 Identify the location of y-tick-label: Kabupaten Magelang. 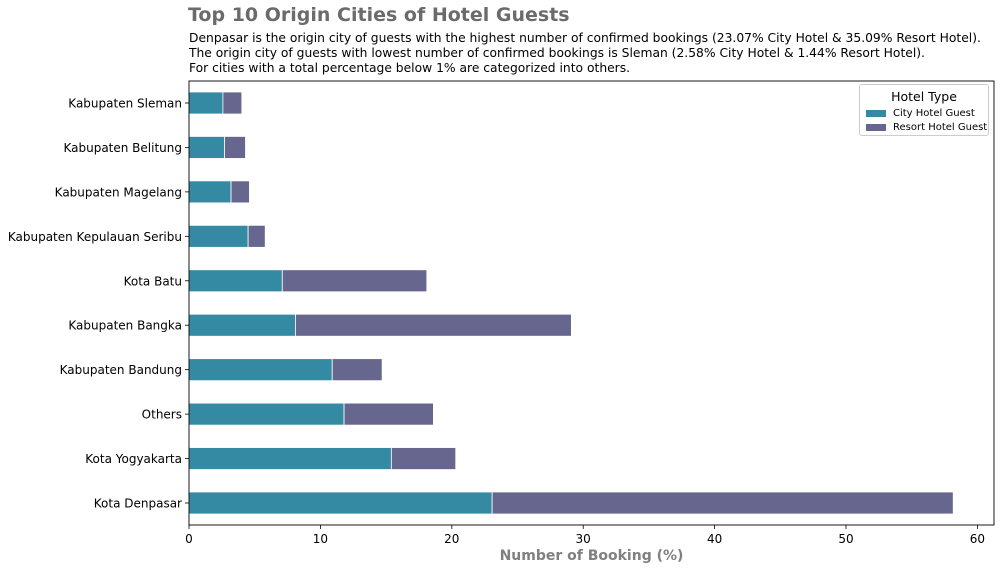
(118, 192).